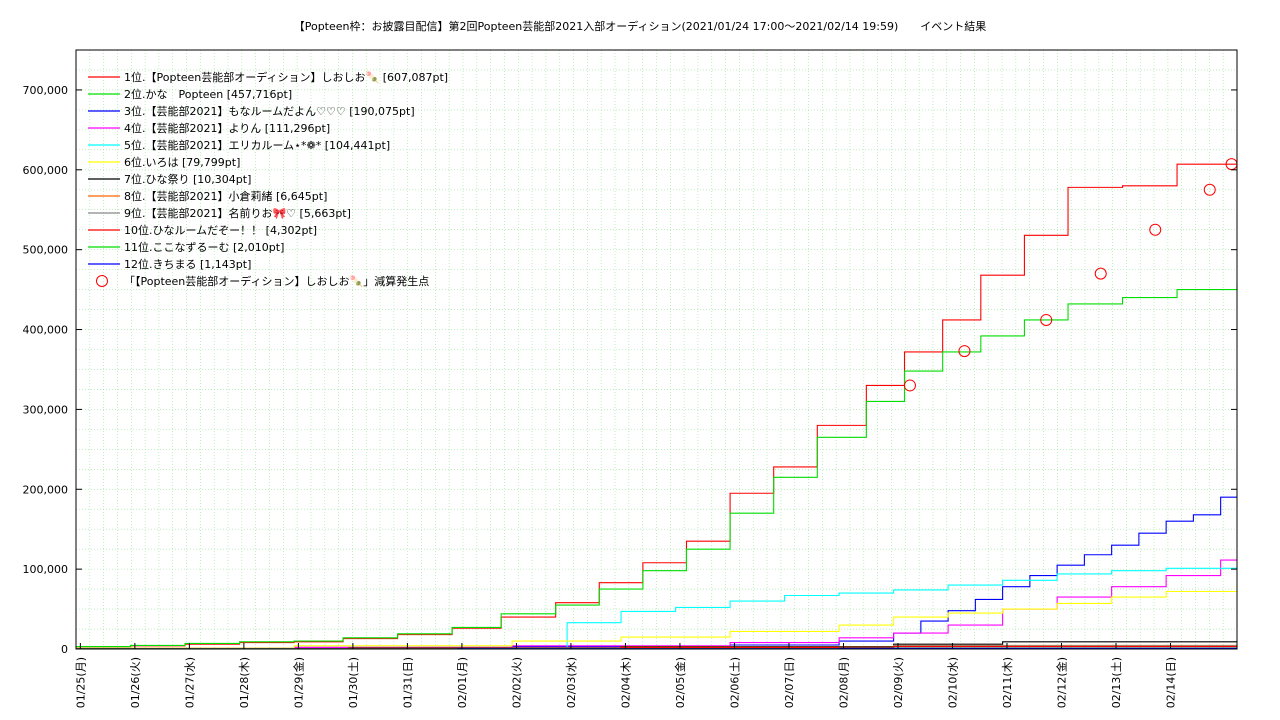 The image size is (1280, 720). What do you see at coordinates (843, 682) in the screenshot?
I see `x-tick-label: 02/08(月)` at bounding box center [843, 682].